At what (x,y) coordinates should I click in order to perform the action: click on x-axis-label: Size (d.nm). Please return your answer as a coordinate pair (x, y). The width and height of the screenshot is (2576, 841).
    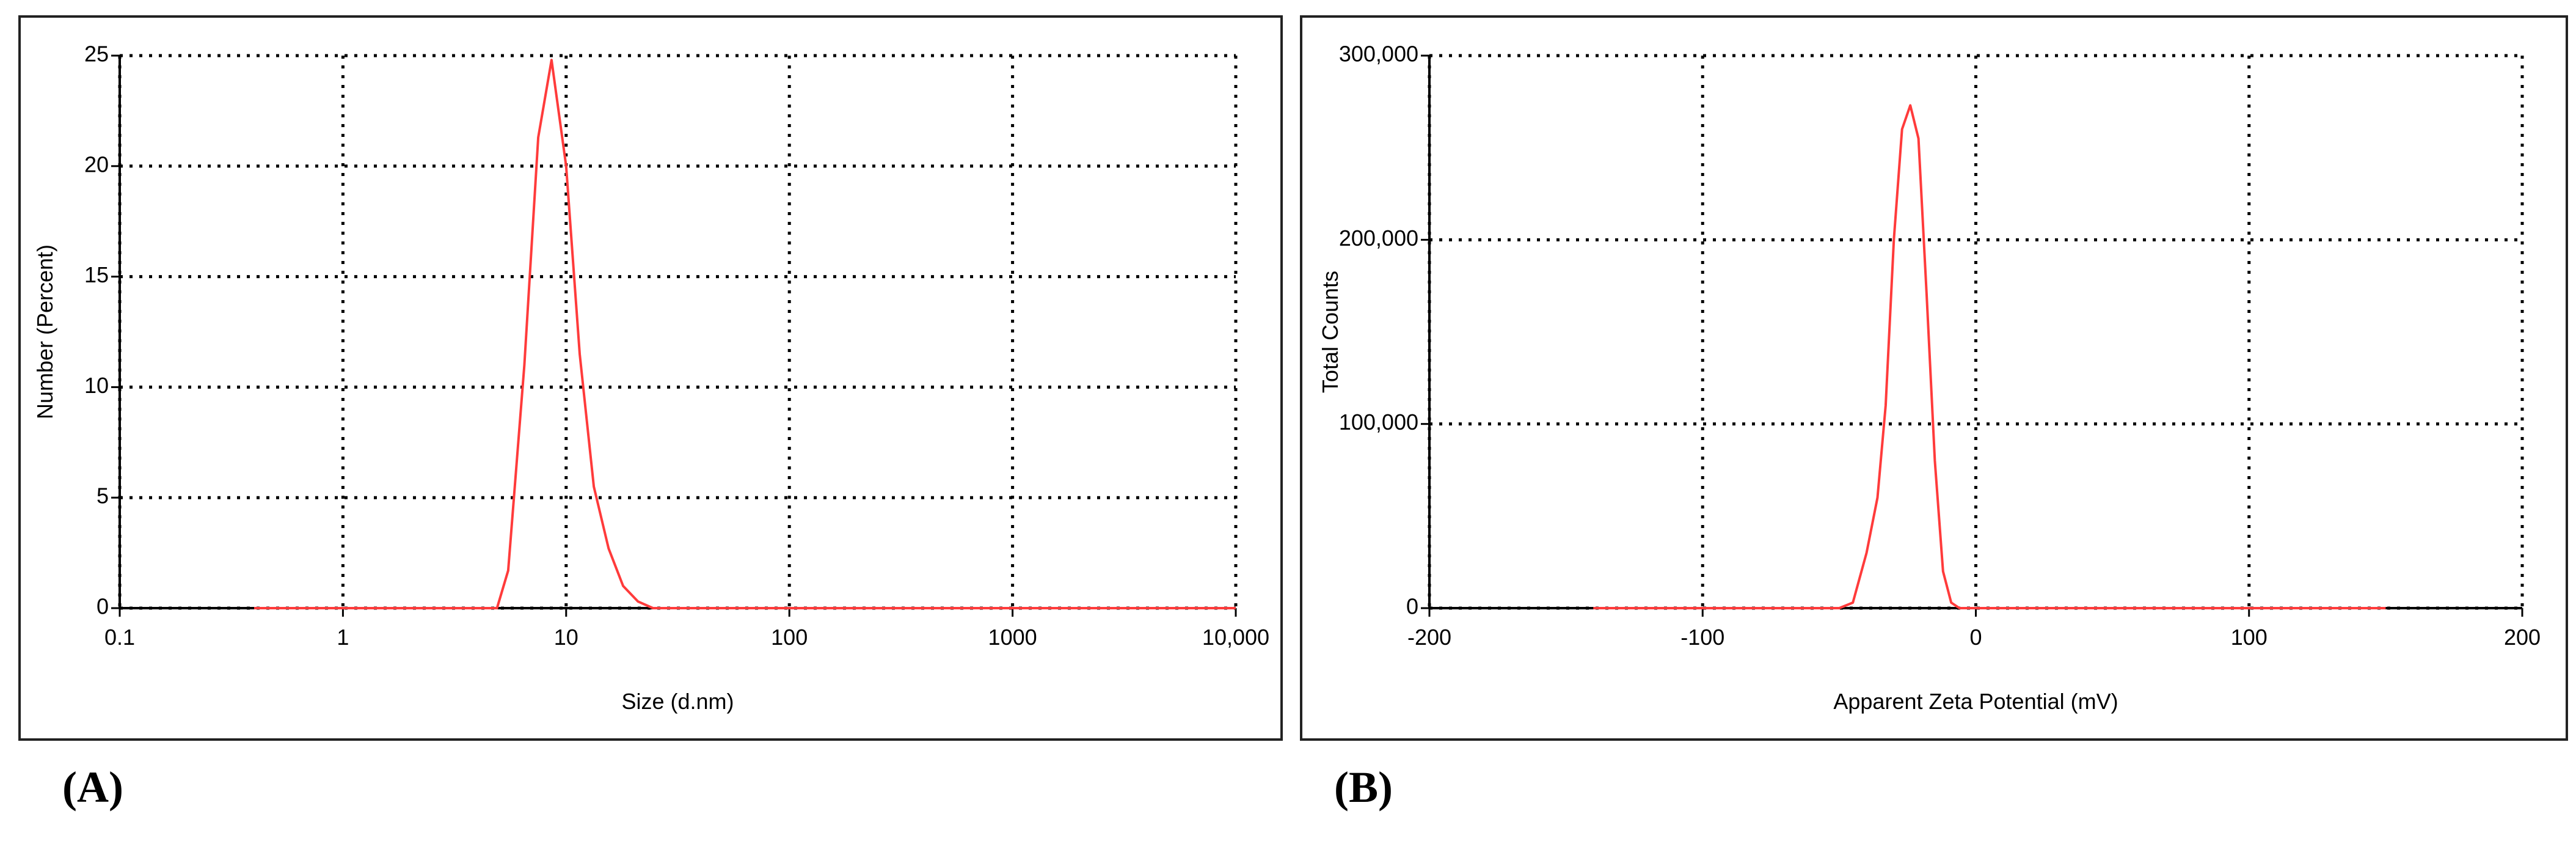
    Looking at the image, I should click on (677, 702).